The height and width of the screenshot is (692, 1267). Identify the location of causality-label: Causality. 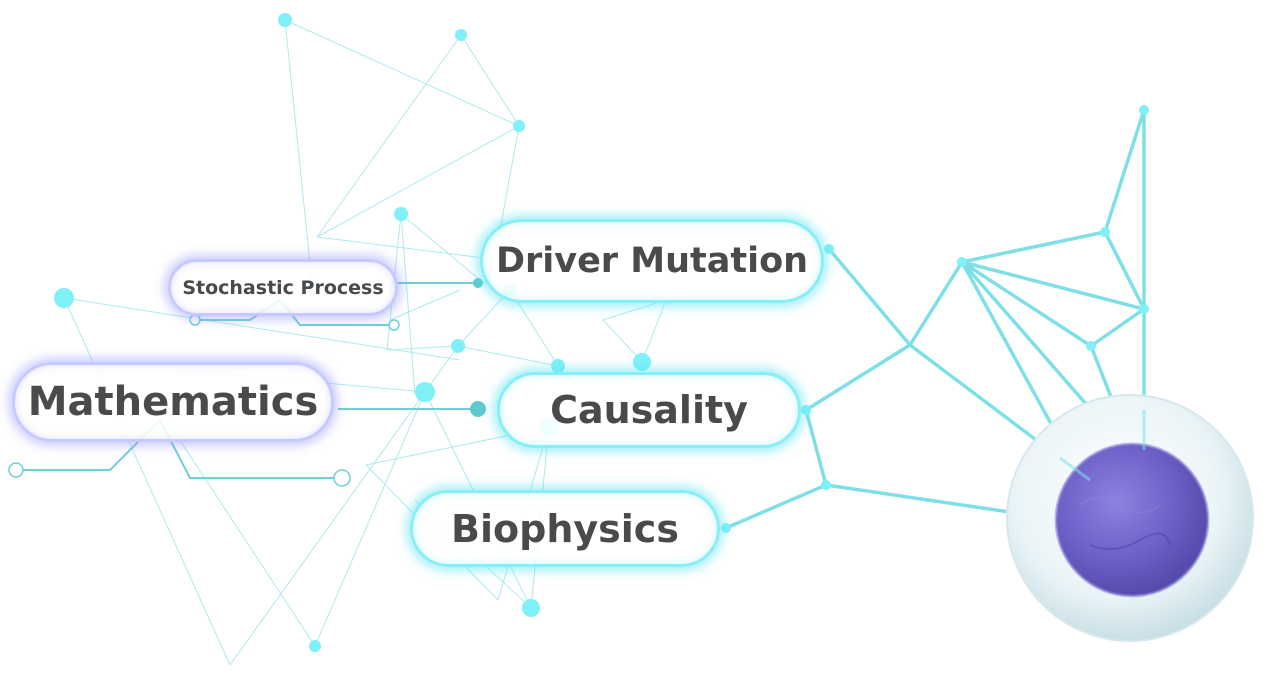
(649, 410).